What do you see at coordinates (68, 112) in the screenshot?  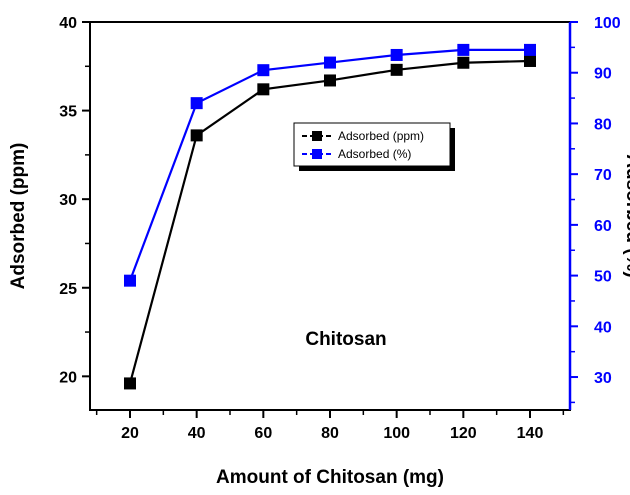 I see `y-tick-label: 35` at bounding box center [68, 112].